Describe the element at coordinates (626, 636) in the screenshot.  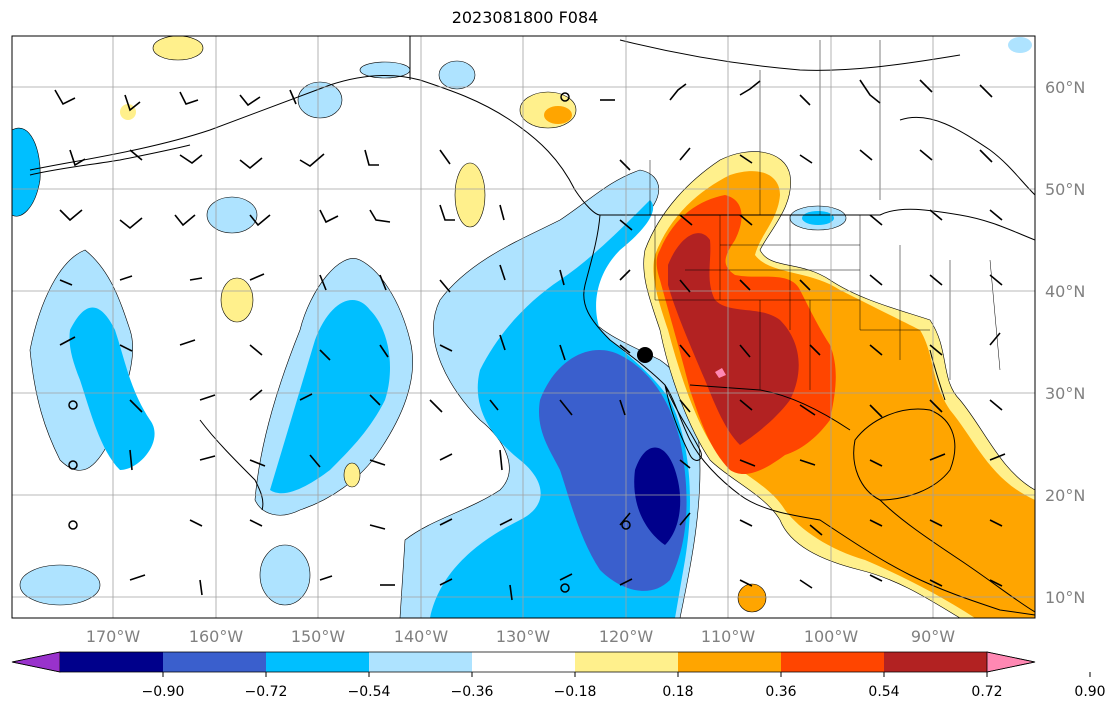
I see `lon-label: 120°W` at that location.